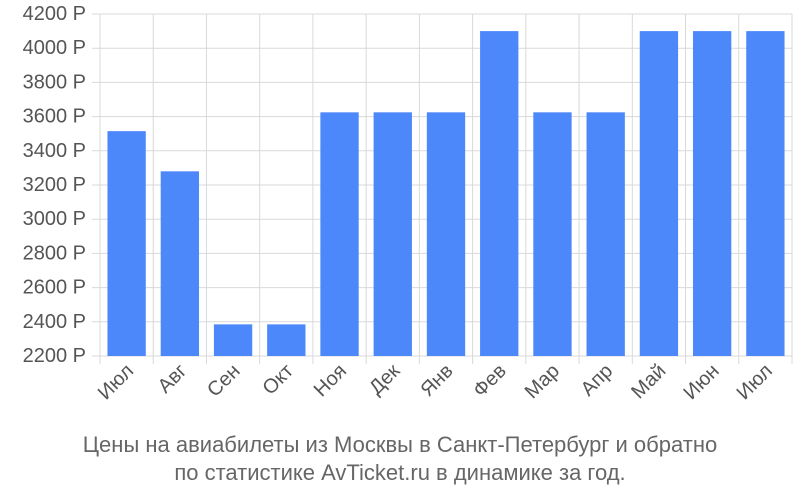 This screenshot has height=500, width=800. What do you see at coordinates (223, 380) in the screenshot?
I see `x-tick-label: Сен` at bounding box center [223, 380].